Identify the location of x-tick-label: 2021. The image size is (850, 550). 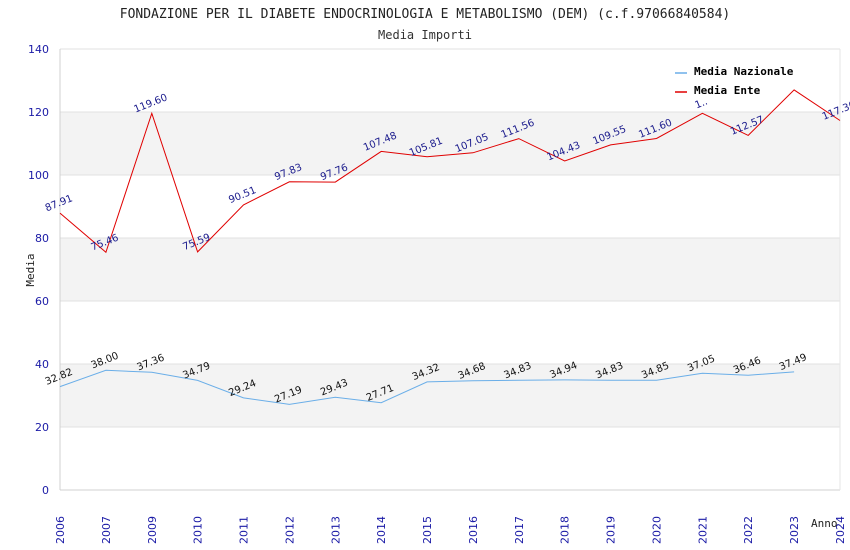
(702, 530).